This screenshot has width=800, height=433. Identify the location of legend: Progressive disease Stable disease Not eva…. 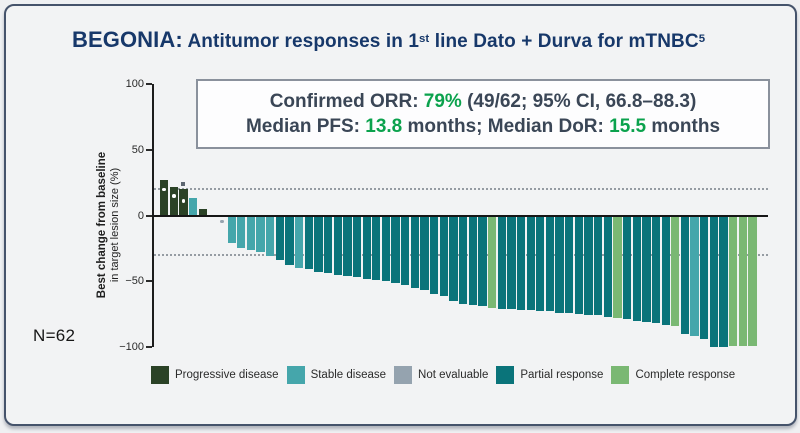
(443, 375).